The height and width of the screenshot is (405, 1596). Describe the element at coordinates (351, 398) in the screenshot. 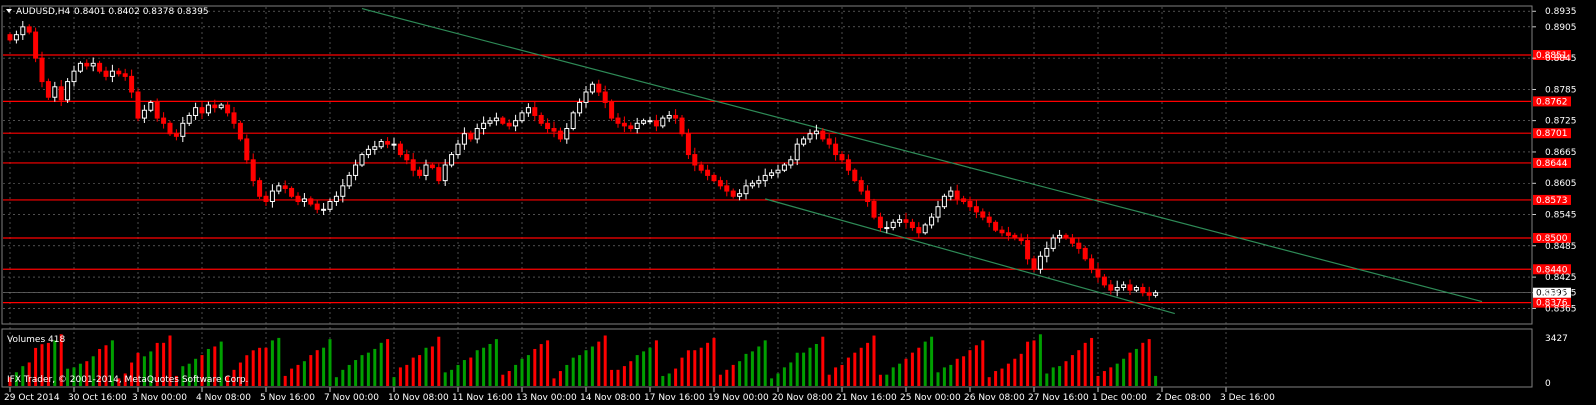

I see `x-tick-label: 7 Nov 00:00` at that location.